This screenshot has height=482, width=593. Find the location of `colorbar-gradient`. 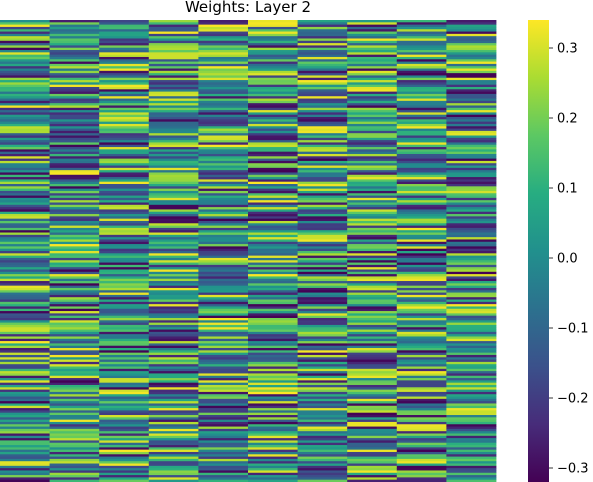

colorbar-gradient is located at coordinates (538, 251).